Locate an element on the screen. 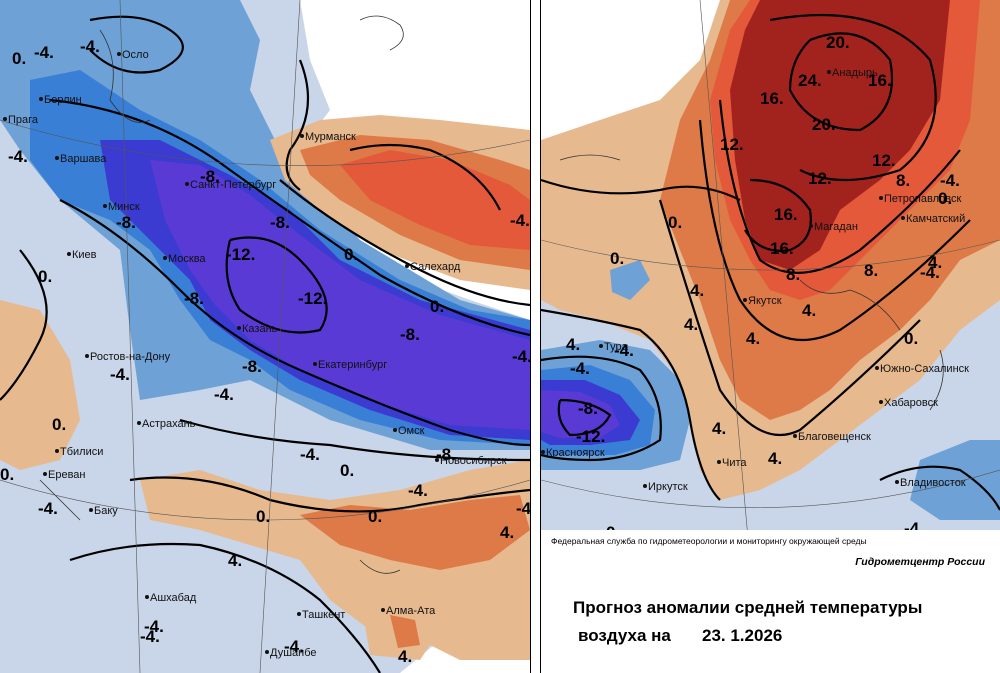  city-label-tashkent: Ташкент is located at coordinates (323, 615).